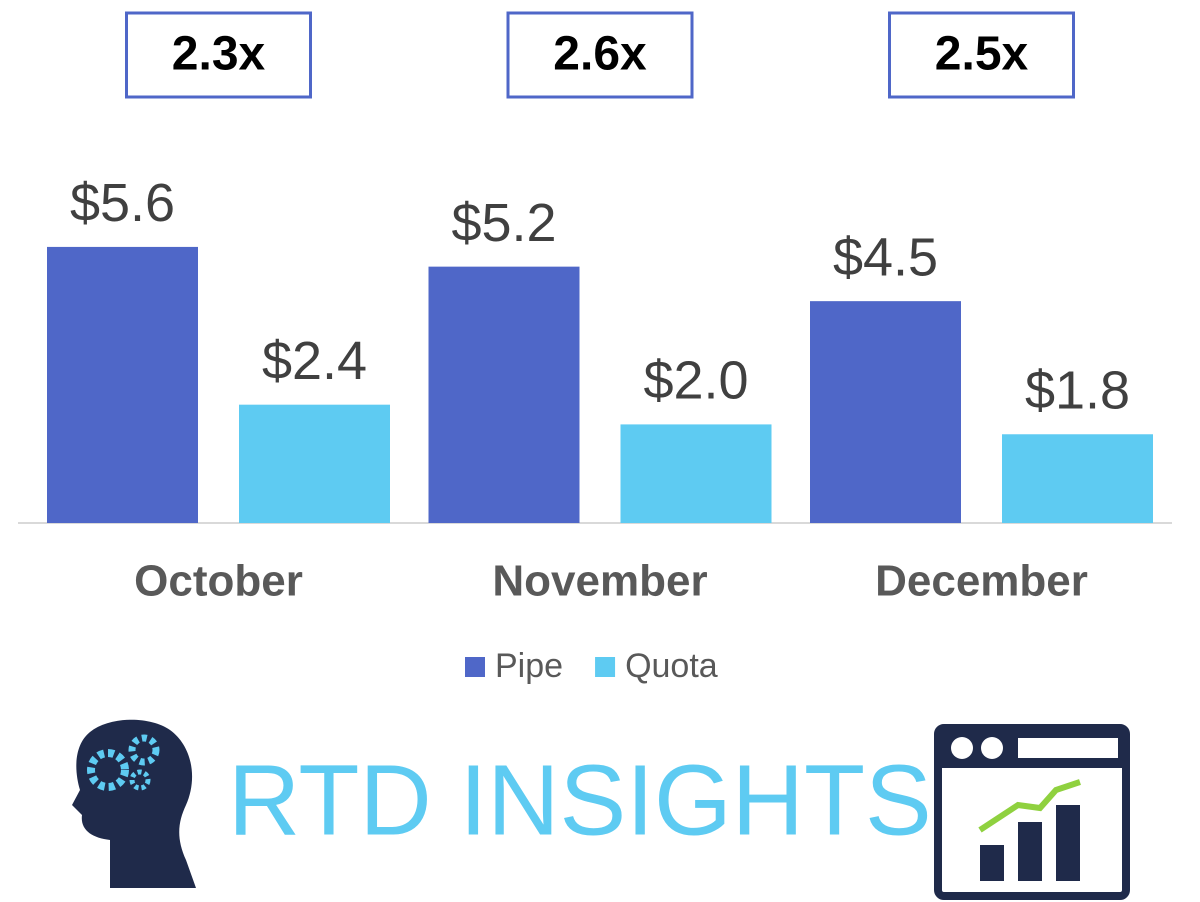 The width and height of the screenshot is (1200, 902). I want to click on value-label: $2.0, so click(695, 381).